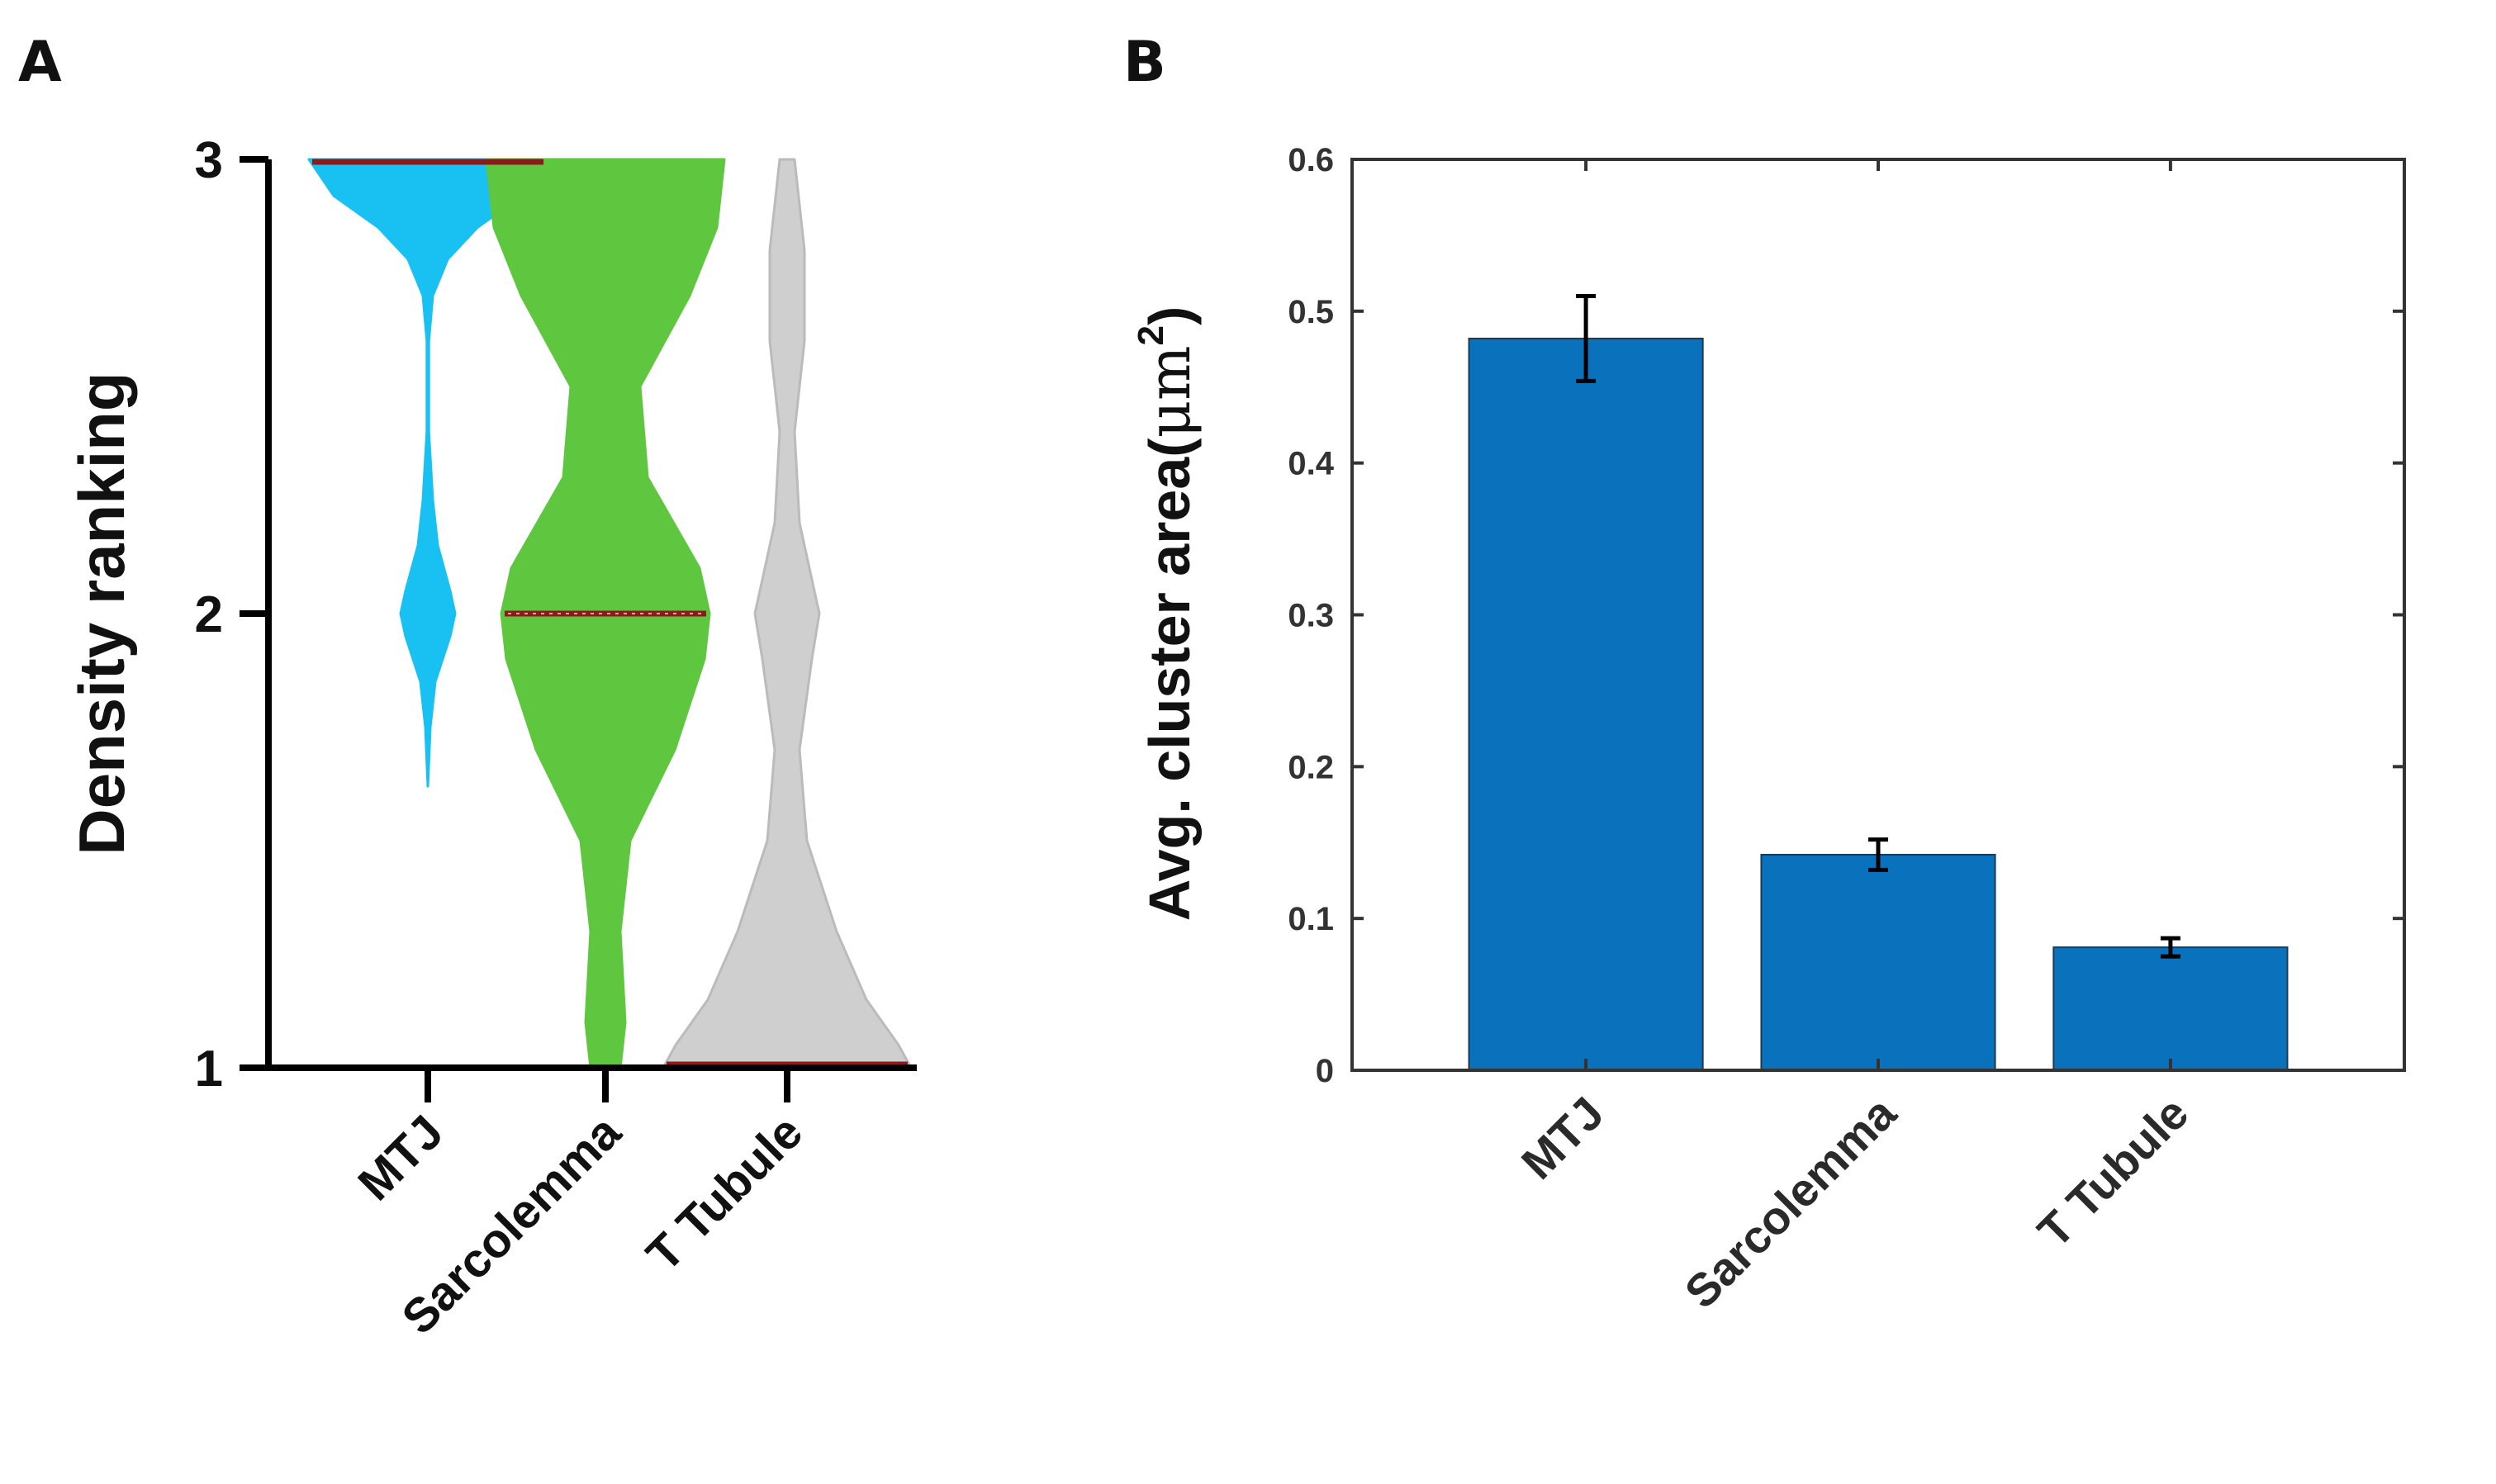  What do you see at coordinates (1311, 919) in the screenshot?
I see `y-tick-label: 0.1` at bounding box center [1311, 919].